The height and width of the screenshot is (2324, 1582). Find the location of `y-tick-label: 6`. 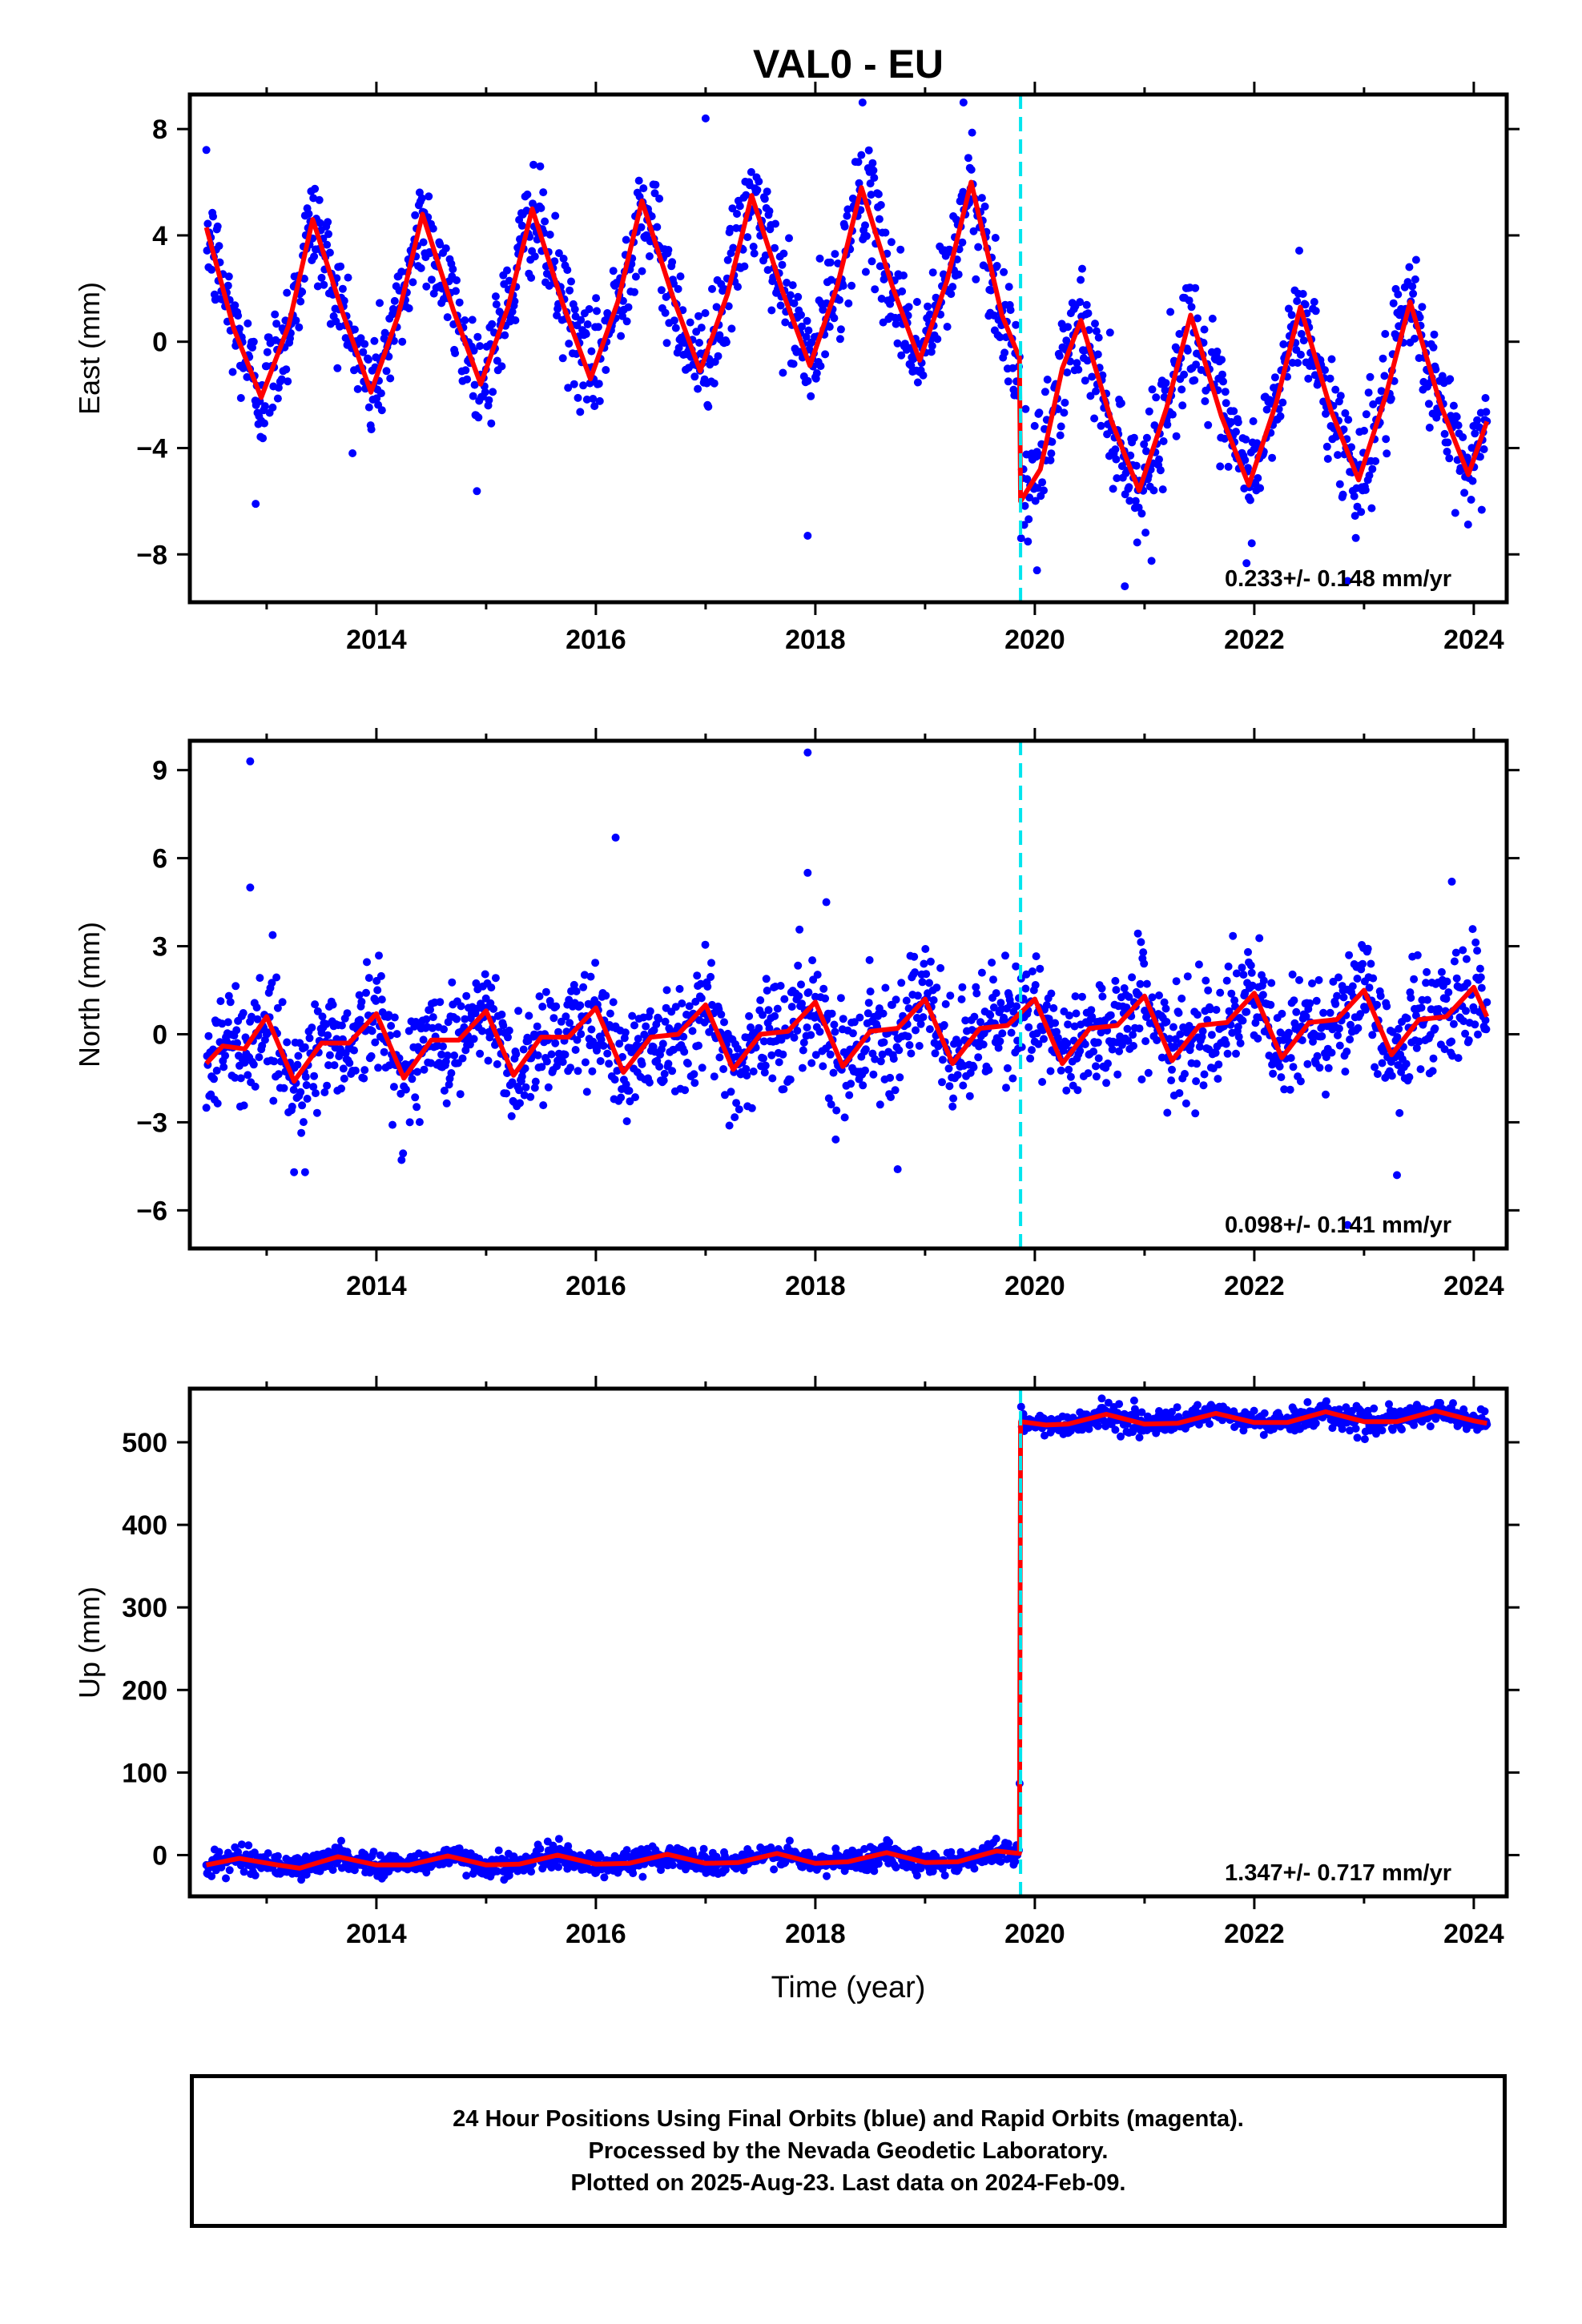

y-tick-label: 6 is located at coordinates (159, 859).